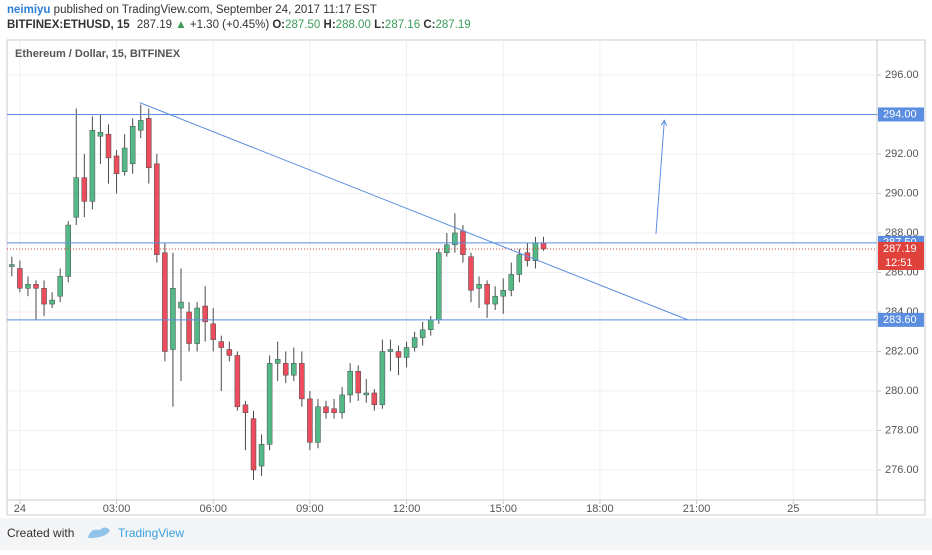 Image resolution: width=932 pixels, height=555 pixels. I want to click on level-label: 294.00, so click(900, 114).